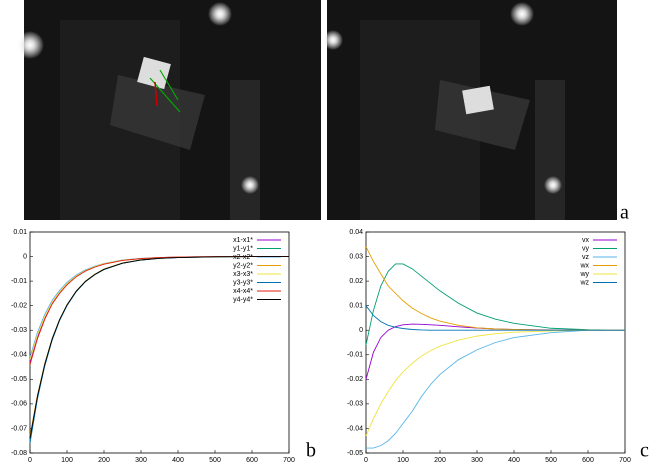  I want to click on legend-label: x3-x3*, so click(243, 274).